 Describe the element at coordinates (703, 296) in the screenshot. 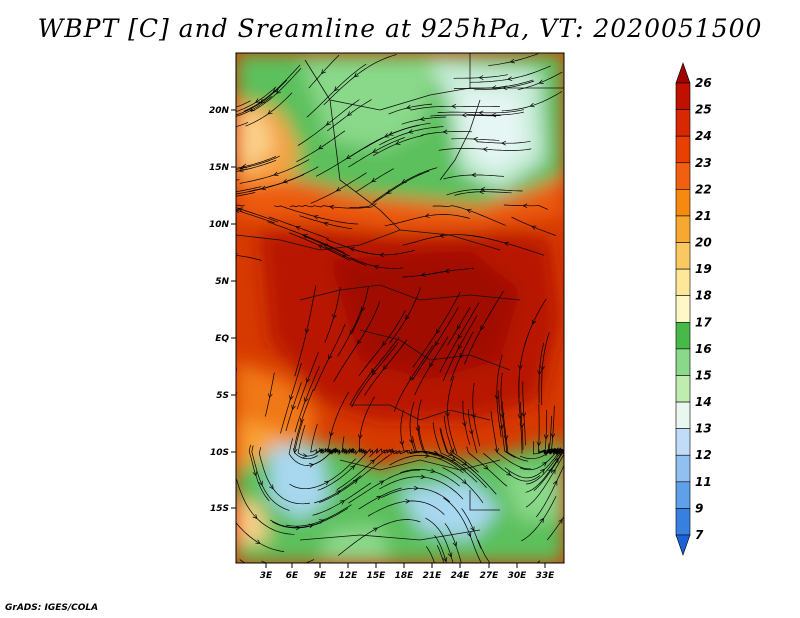

I see `colorbar-label: 18` at that location.